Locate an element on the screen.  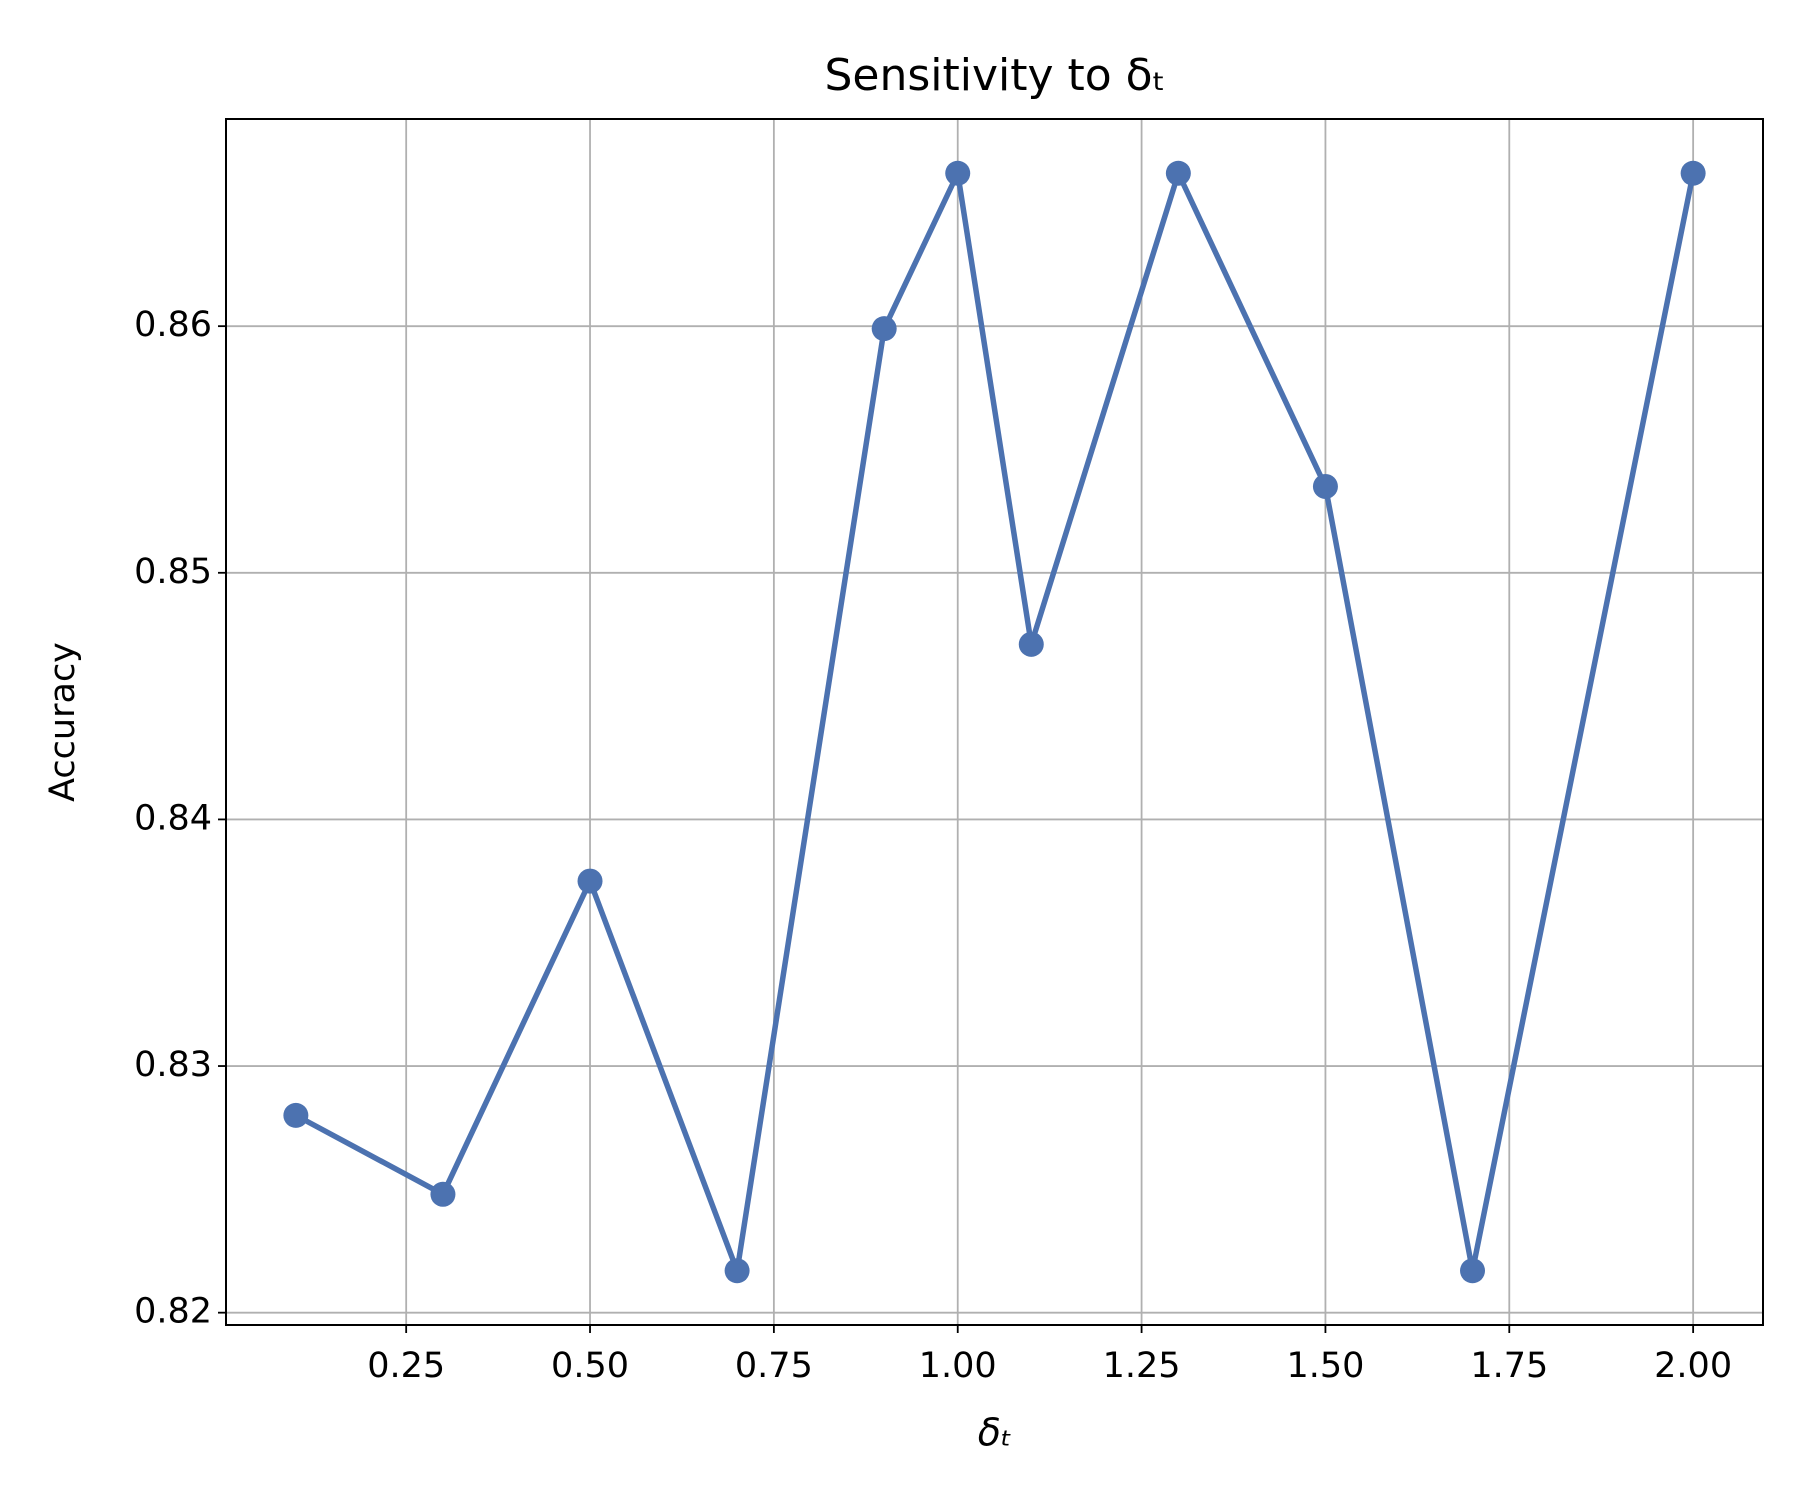
x-tick-label: 0.25 is located at coordinates (406, 1366).